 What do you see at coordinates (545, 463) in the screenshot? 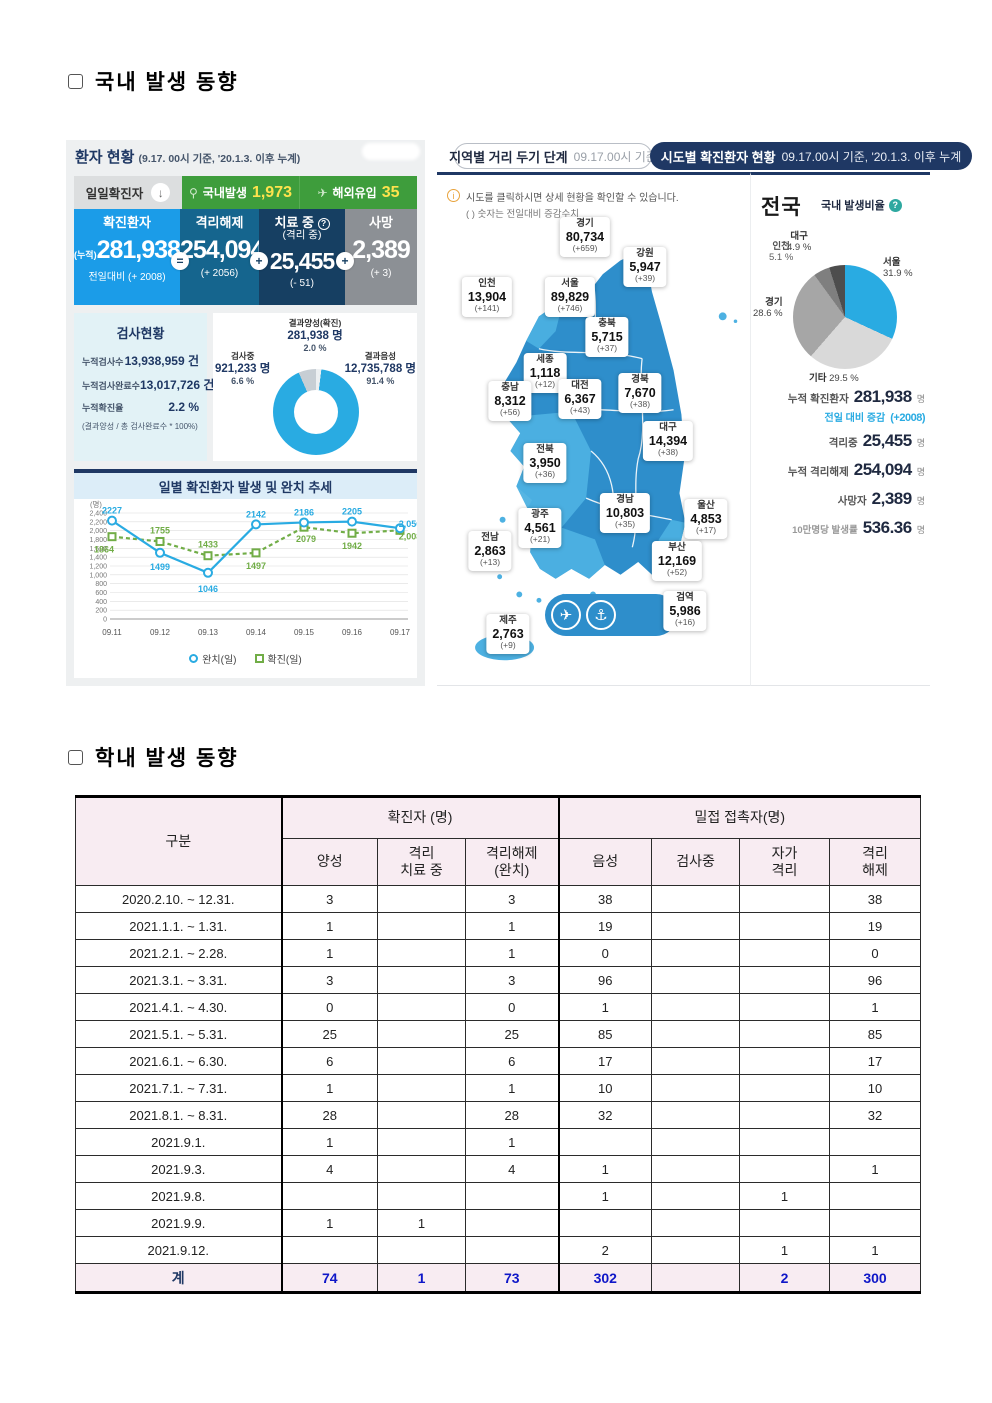
I see `region-label-전북: 전북 3,950 (+36)` at bounding box center [545, 463].